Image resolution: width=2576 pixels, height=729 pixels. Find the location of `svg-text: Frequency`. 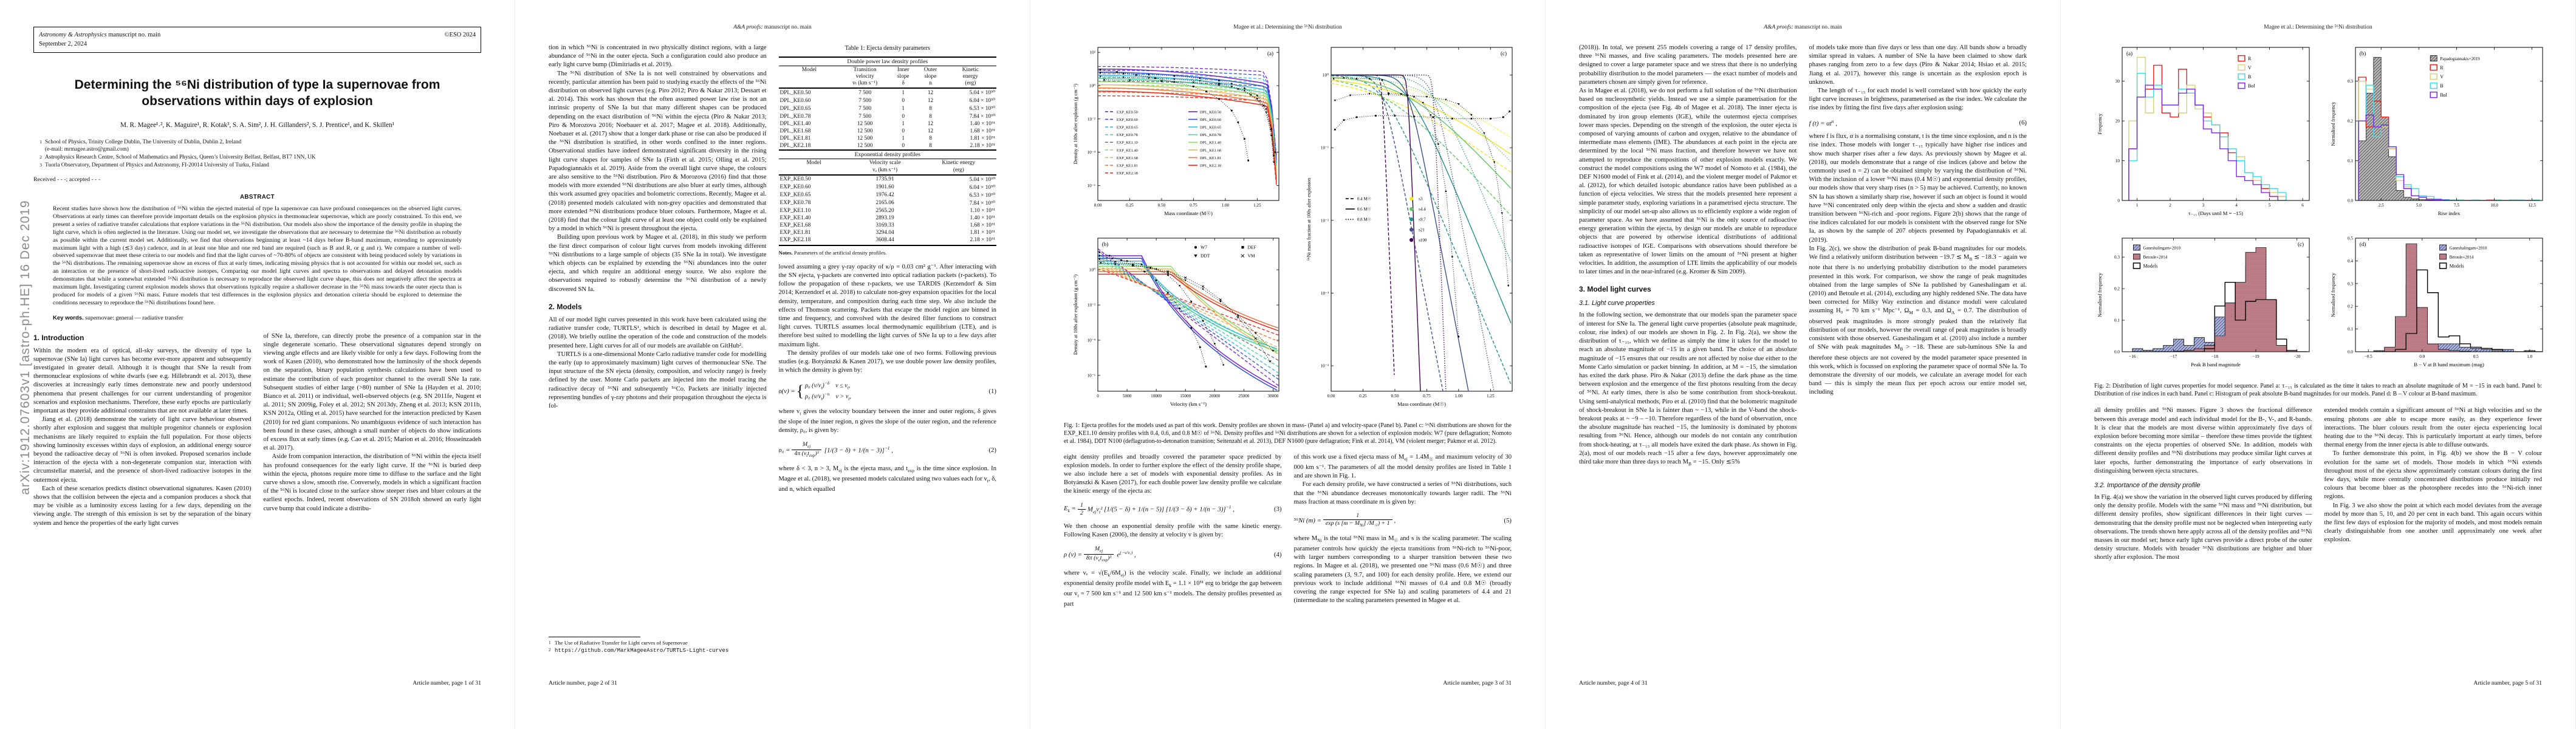

svg-text: Frequency is located at coordinates (2100, 123).